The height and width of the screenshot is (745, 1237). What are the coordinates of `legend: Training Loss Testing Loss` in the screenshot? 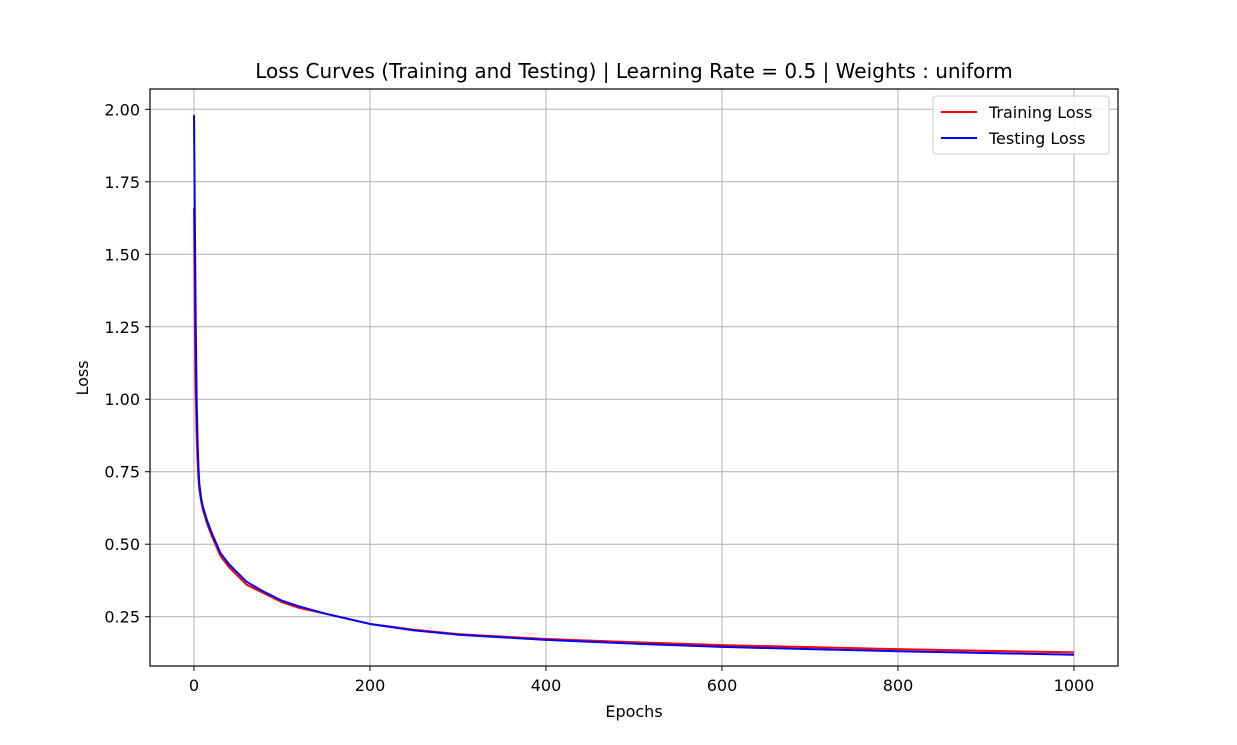 It's located at (1021, 125).